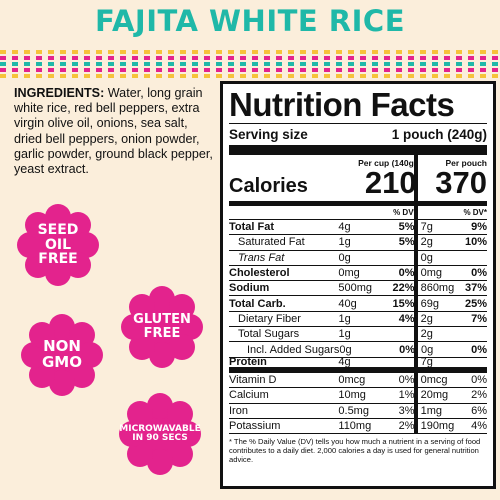  I want to click on amount-per-pouch: 2g, so click(426, 242).